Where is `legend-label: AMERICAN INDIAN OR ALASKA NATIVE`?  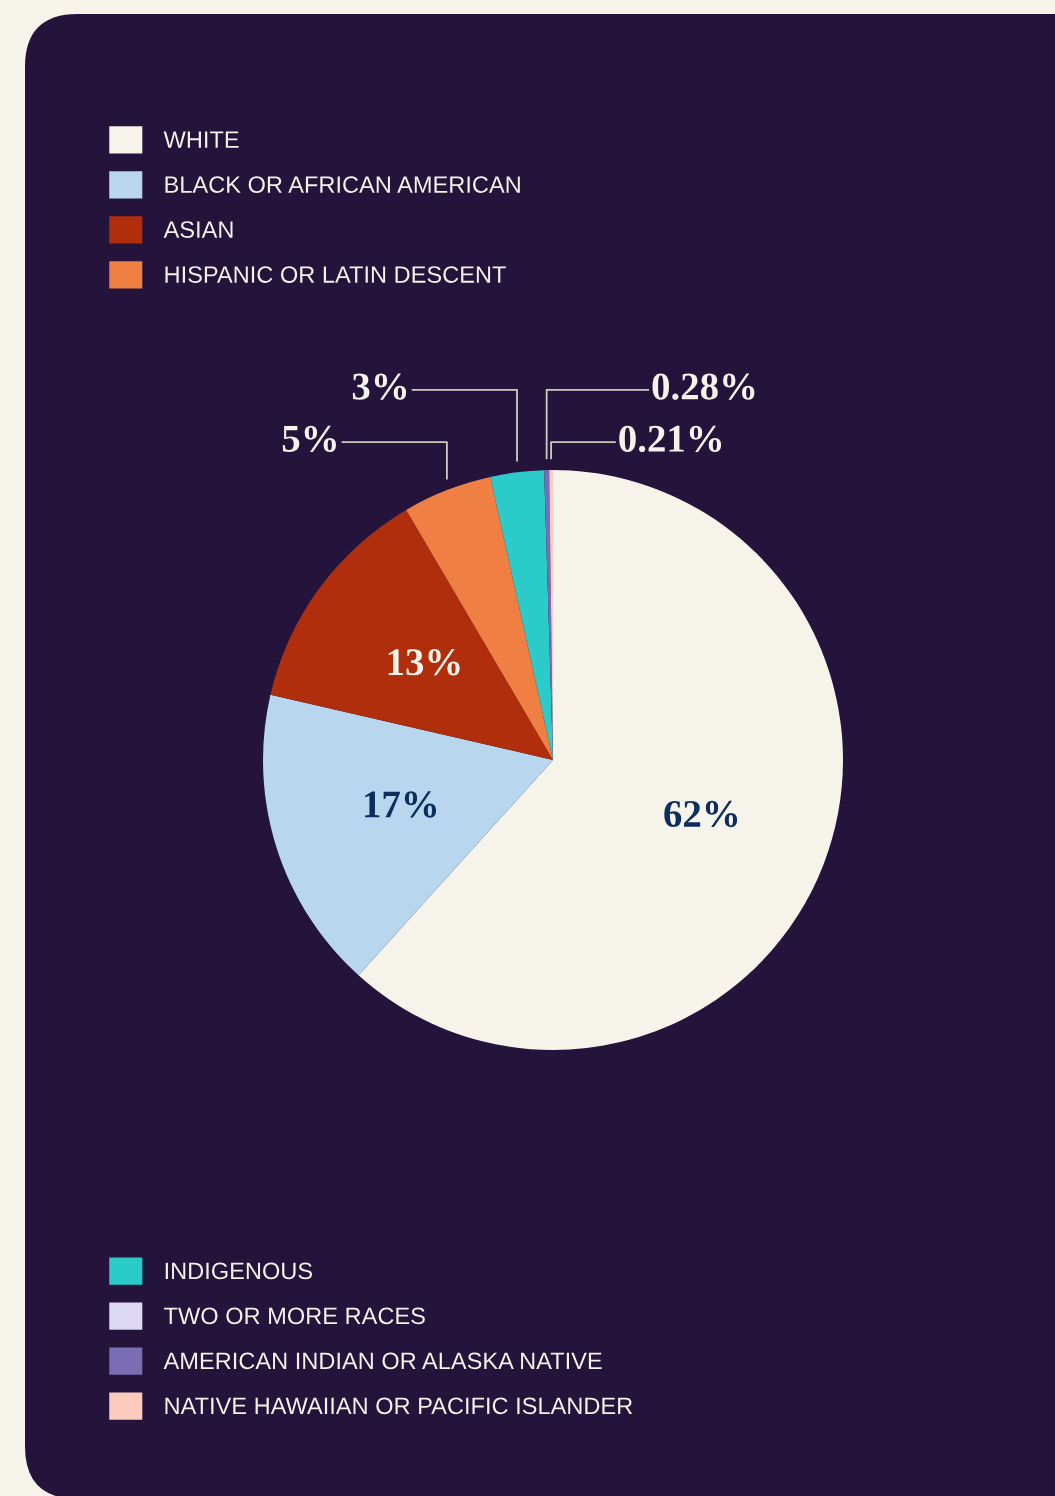
legend-label: AMERICAN INDIAN OR ALASKA NATIVE is located at coordinates (382, 1361).